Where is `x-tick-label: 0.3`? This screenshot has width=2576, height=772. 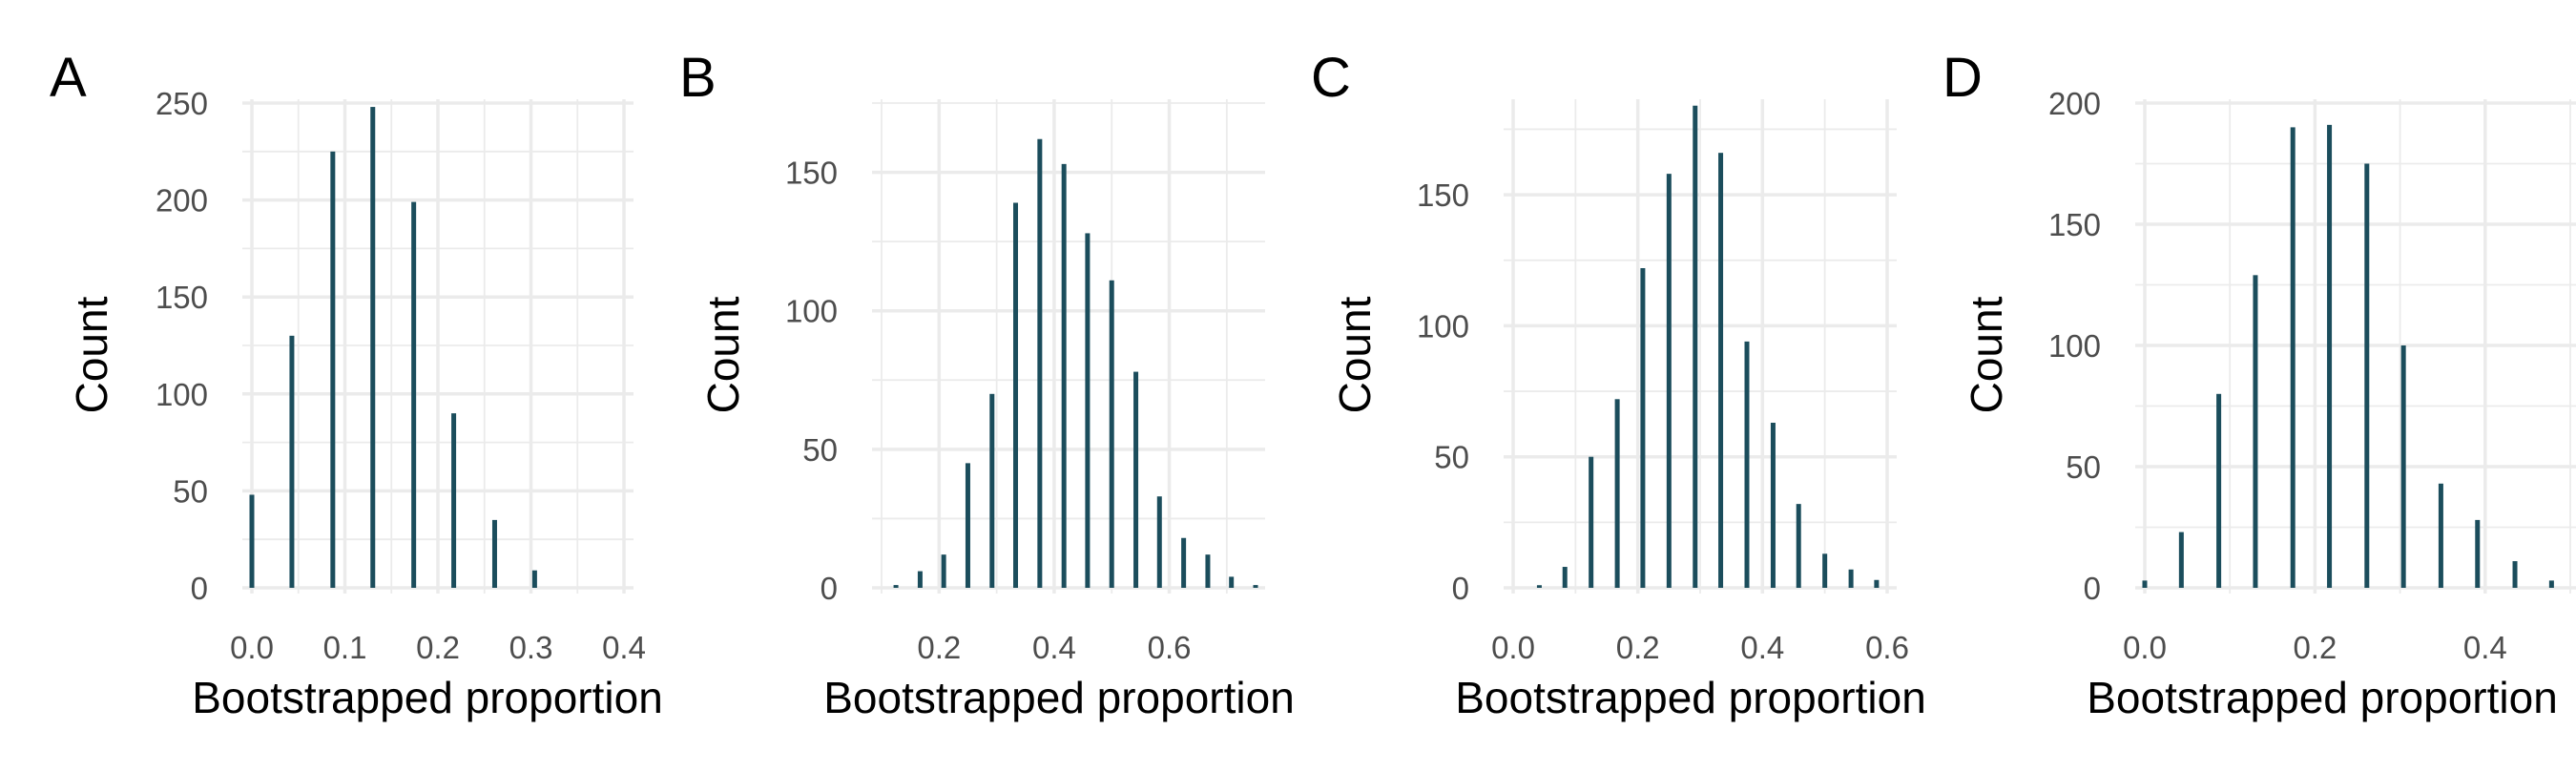 x-tick-label: 0.3 is located at coordinates (531, 647).